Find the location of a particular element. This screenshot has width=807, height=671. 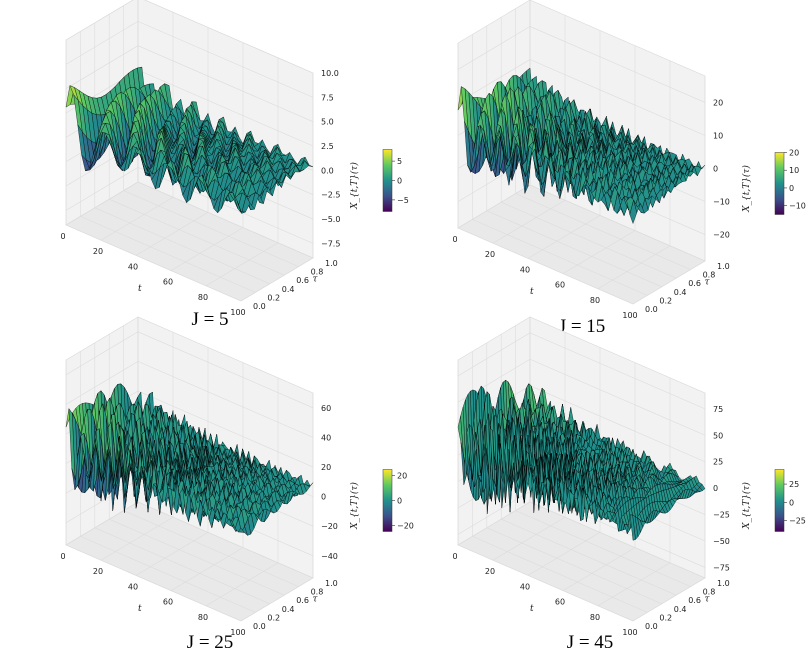

z-tick-label: 10.0 is located at coordinates (330, 73).